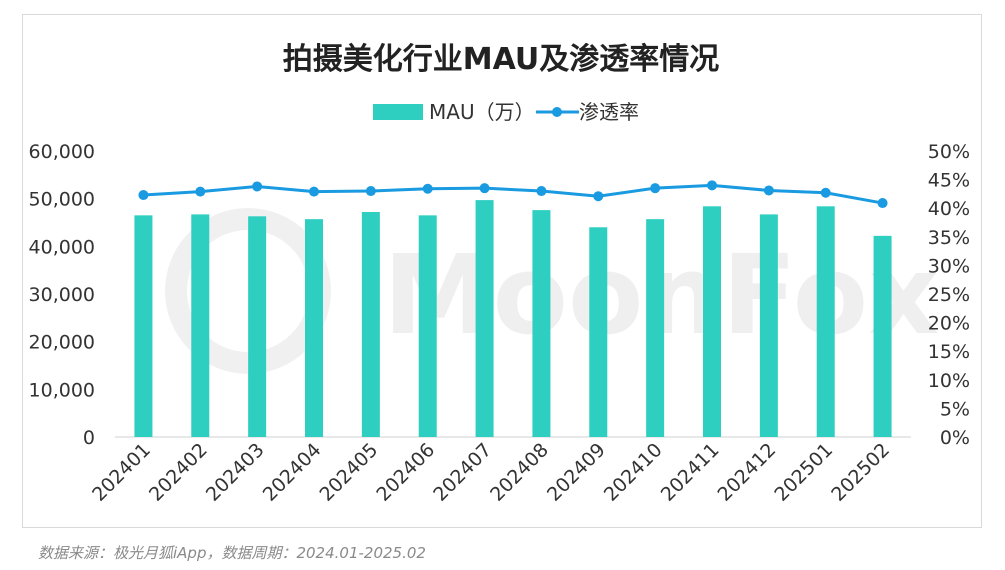 This screenshot has height=570, width=1005. I want to click on x-tick-label: 202411, so click(690, 472).